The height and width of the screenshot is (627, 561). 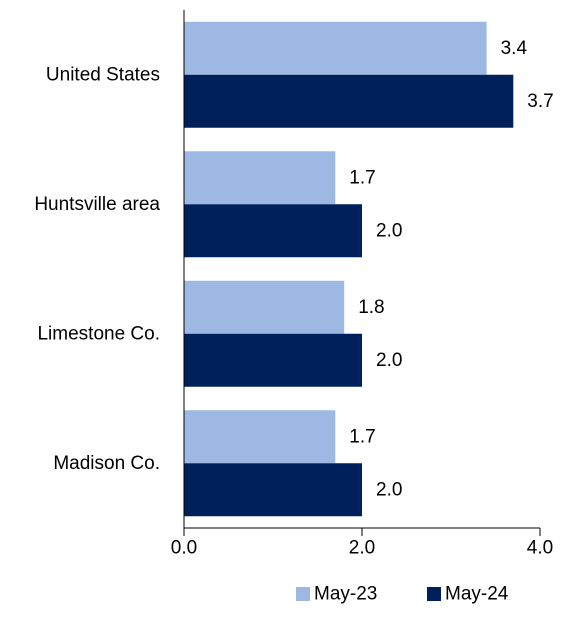 I want to click on data-label-united-states-may-23: 3.4, so click(x=514, y=48).